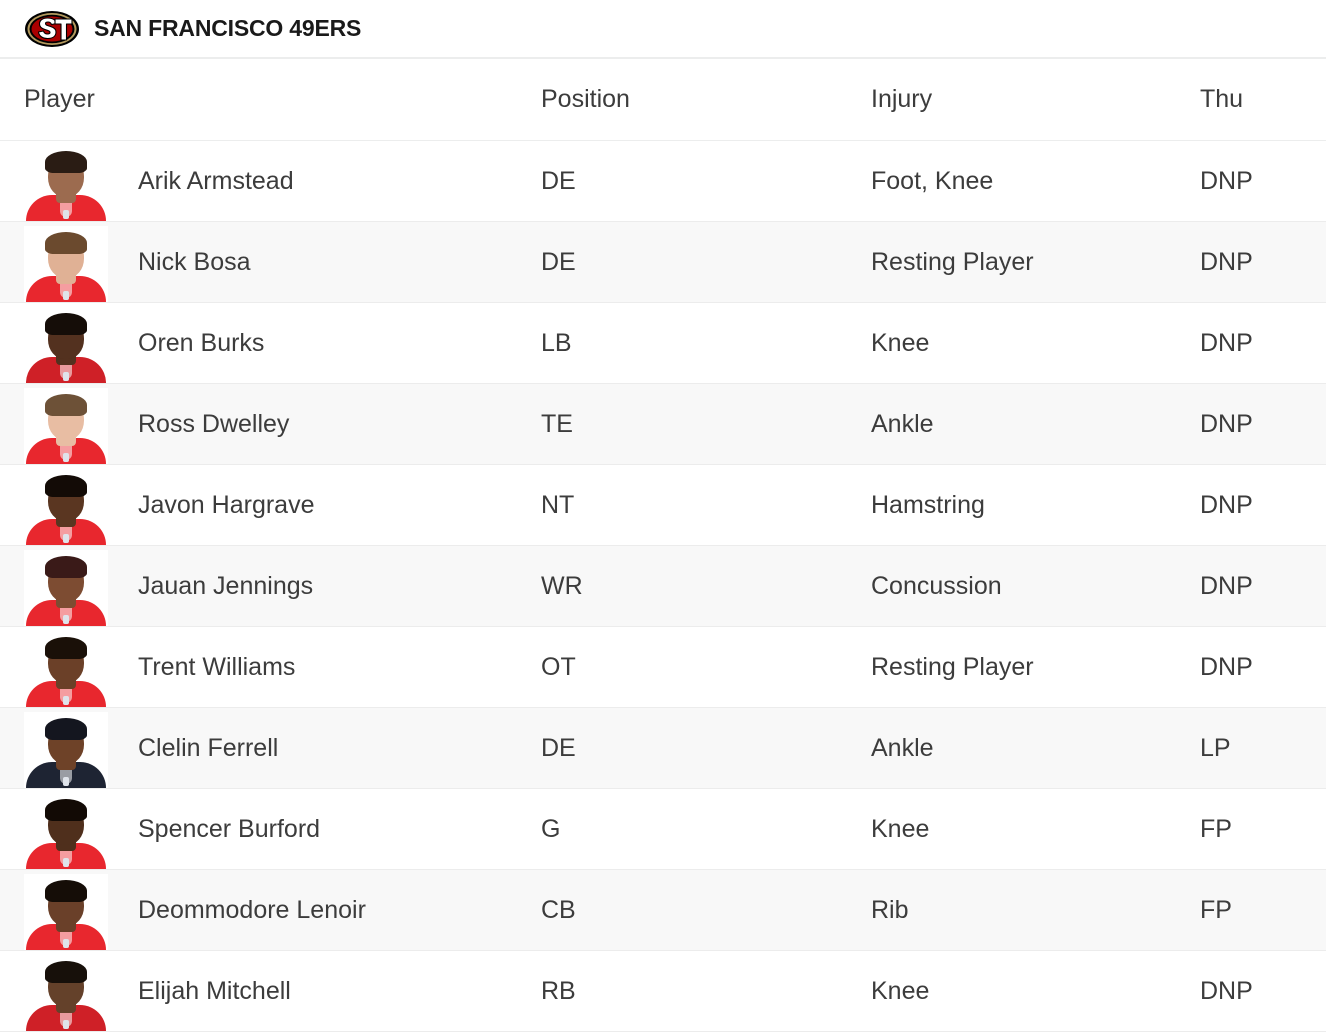 Image resolution: width=1326 pixels, height=1032 pixels. I want to click on player-name: Ross Dwelley, so click(214, 423).